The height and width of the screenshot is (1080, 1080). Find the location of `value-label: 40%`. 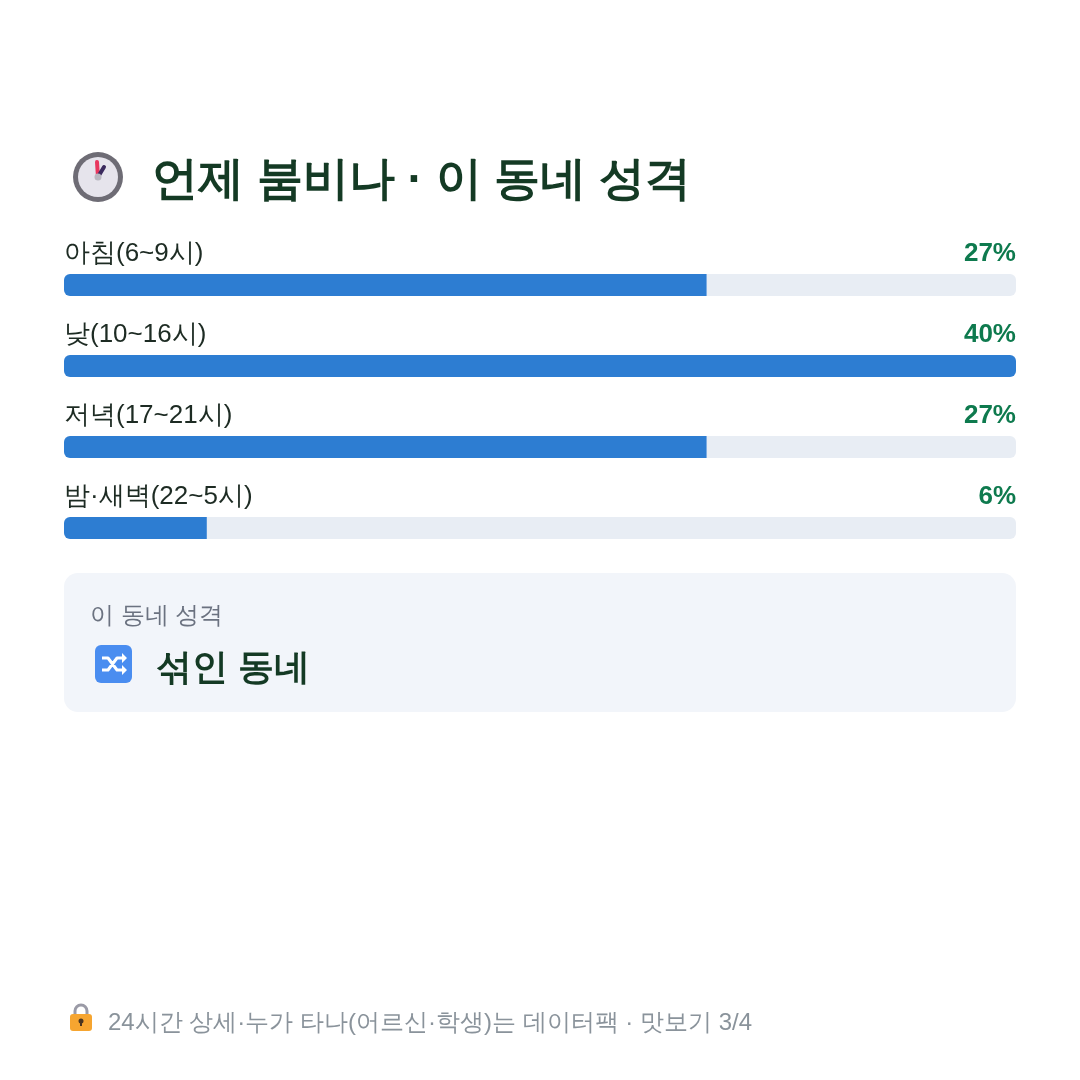

value-label: 40% is located at coordinates (989, 333).